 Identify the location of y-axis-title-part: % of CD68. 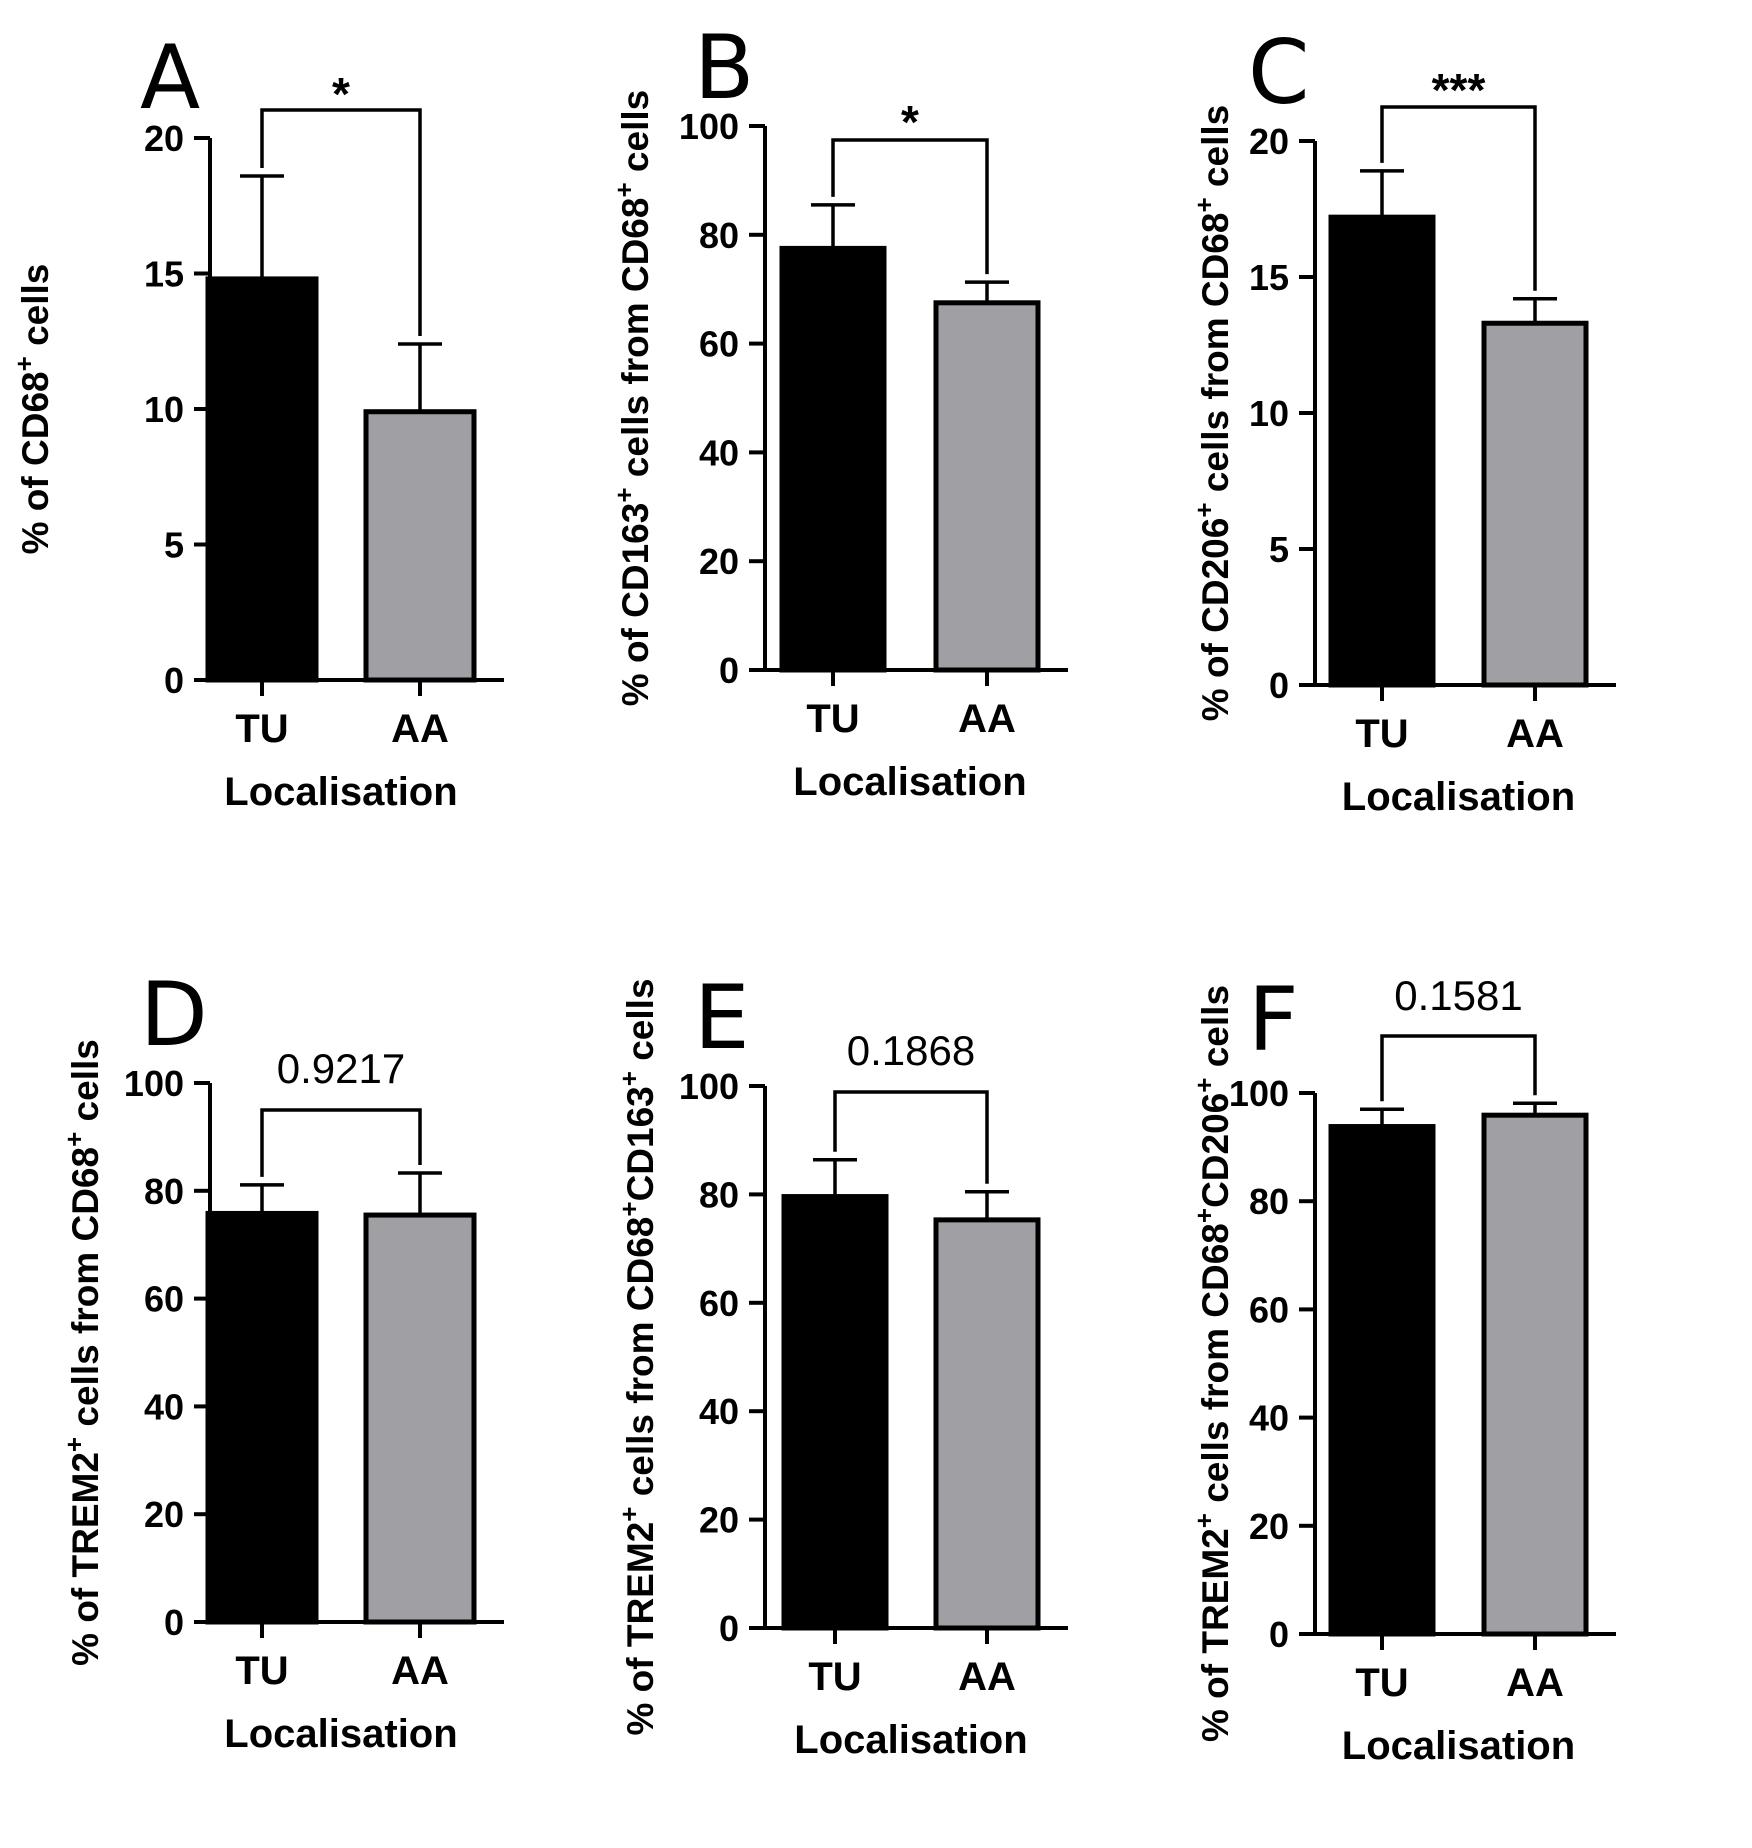
(35, 462).